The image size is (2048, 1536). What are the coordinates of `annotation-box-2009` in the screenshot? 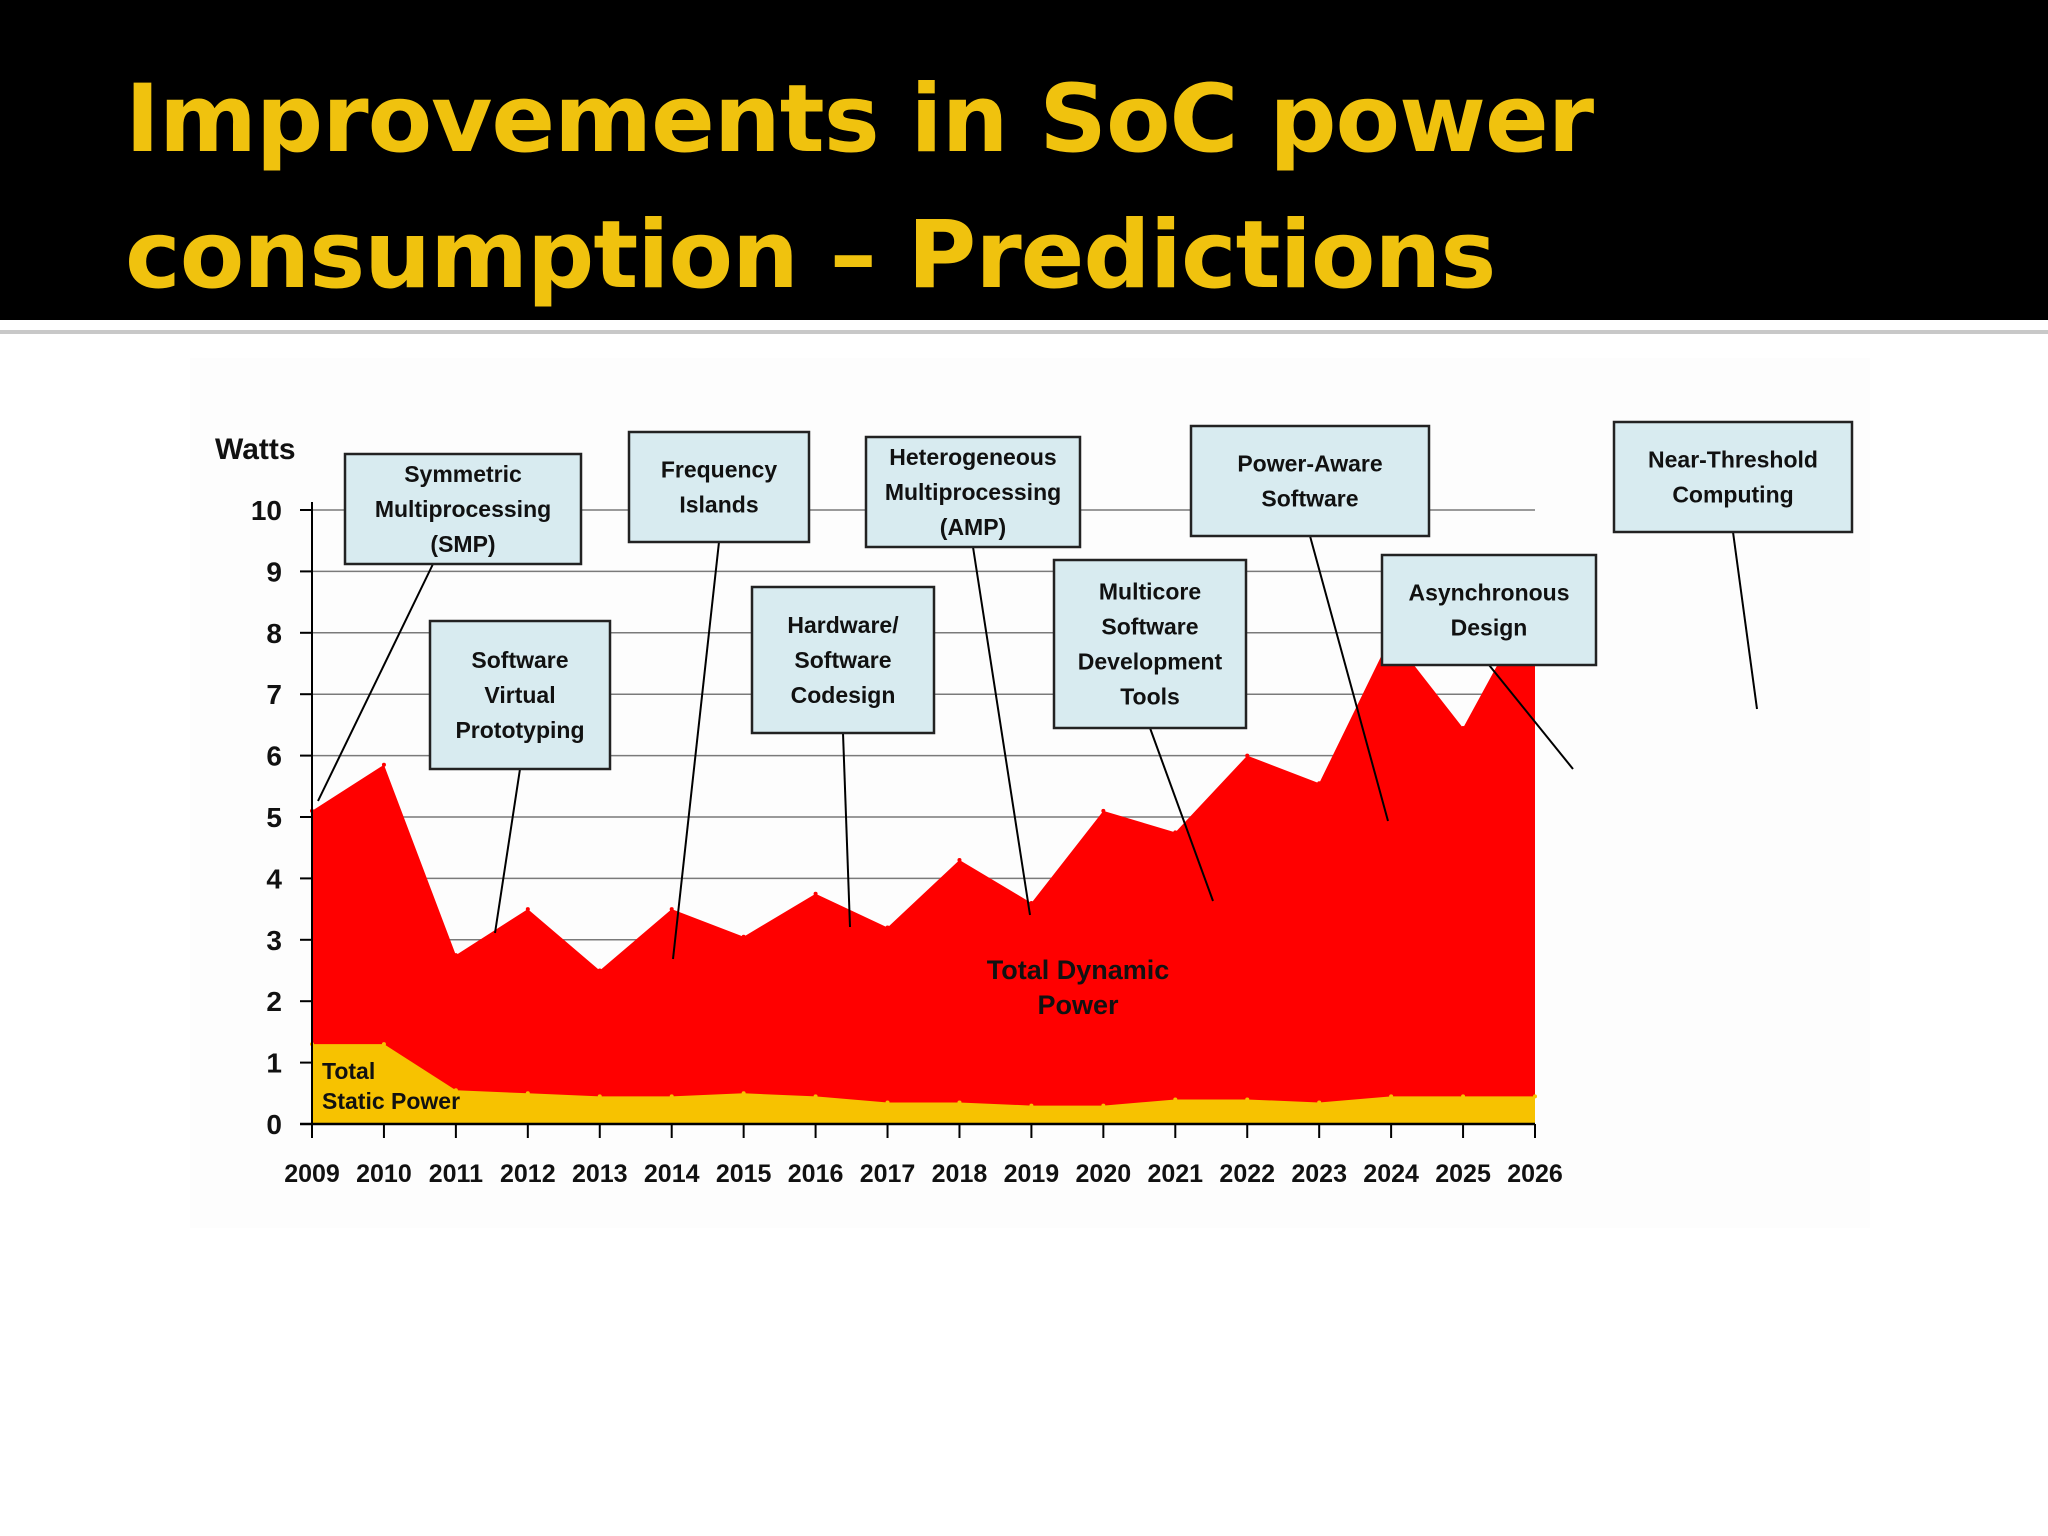 It's located at (463, 509).